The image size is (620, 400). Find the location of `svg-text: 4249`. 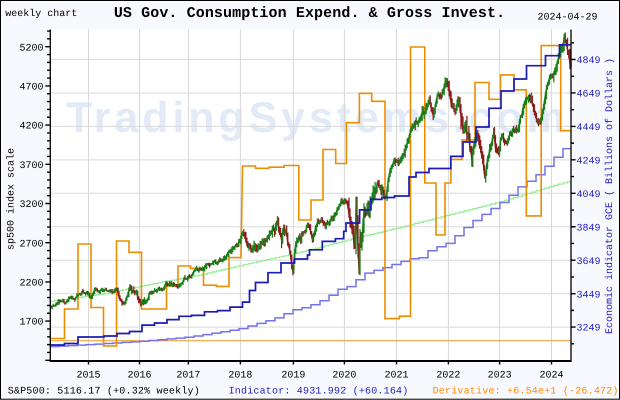

svg-text: 4249 is located at coordinates (589, 162).